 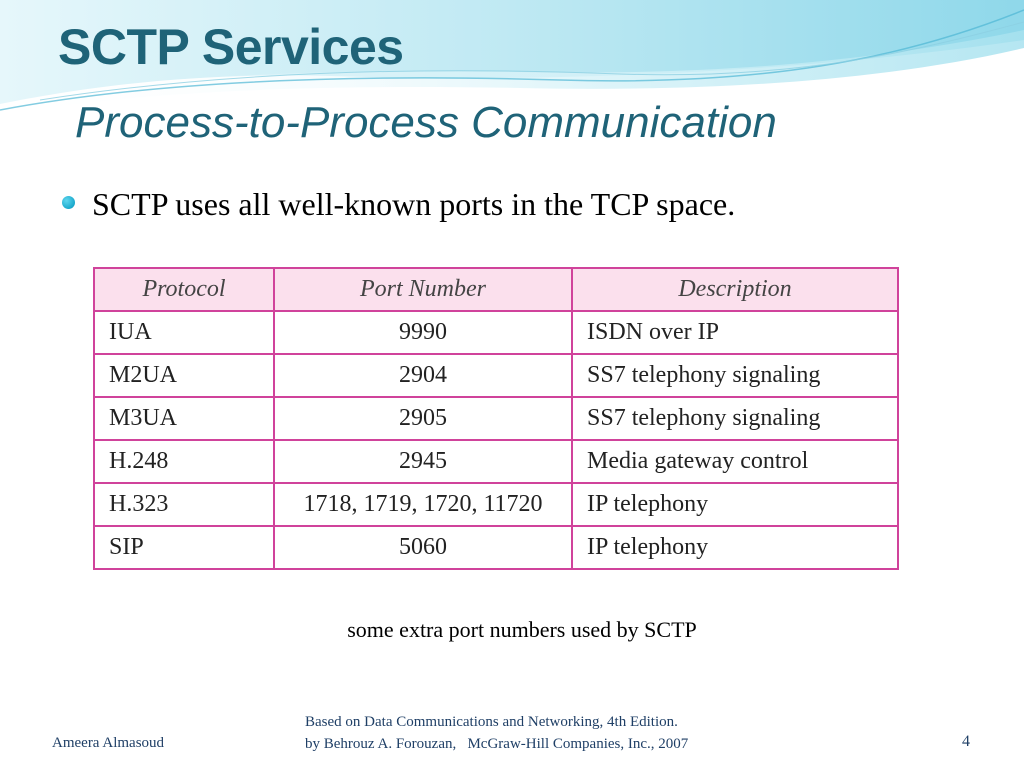 I want to click on cell-protocol: M3UA, so click(x=184, y=418).